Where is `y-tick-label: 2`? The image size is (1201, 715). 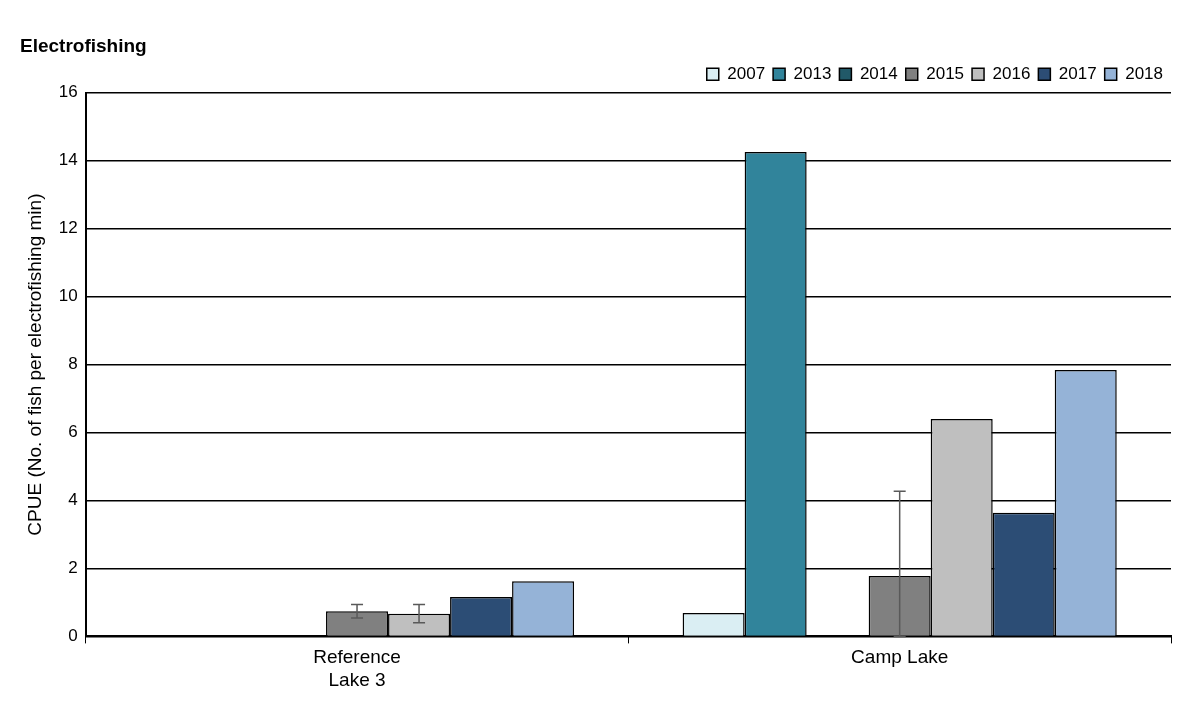
y-tick-label: 2 is located at coordinates (73, 568).